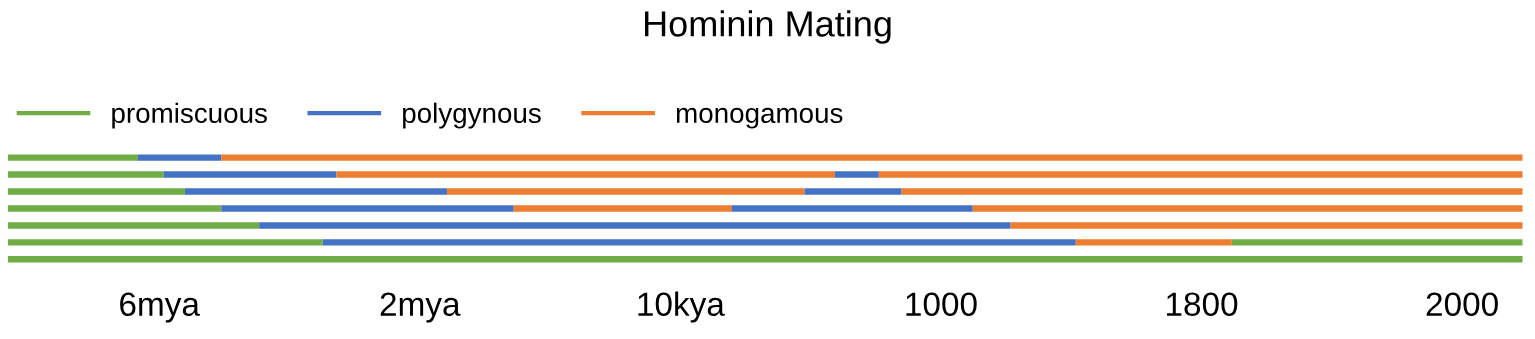 The width and height of the screenshot is (1535, 339). Describe the element at coordinates (941, 304) in the screenshot. I see `text: 1000` at that location.